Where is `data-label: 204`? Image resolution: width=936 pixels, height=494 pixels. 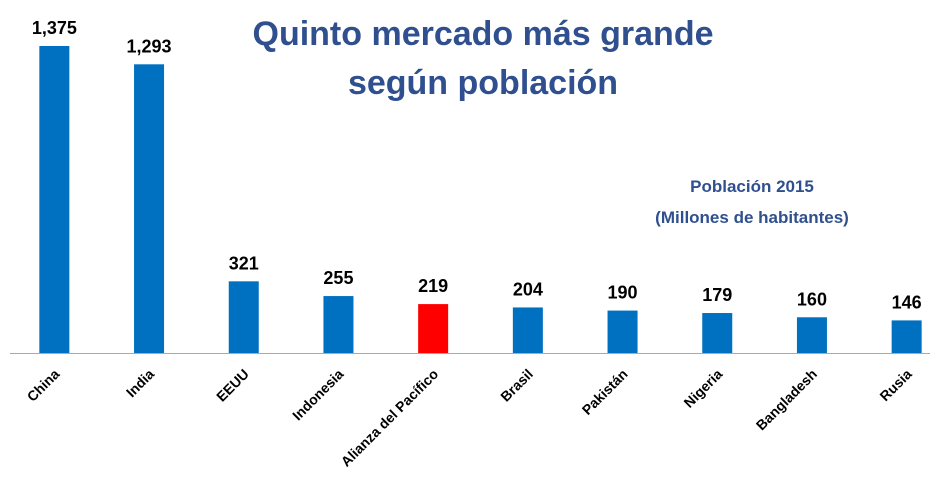
data-label: 204 is located at coordinates (528, 289).